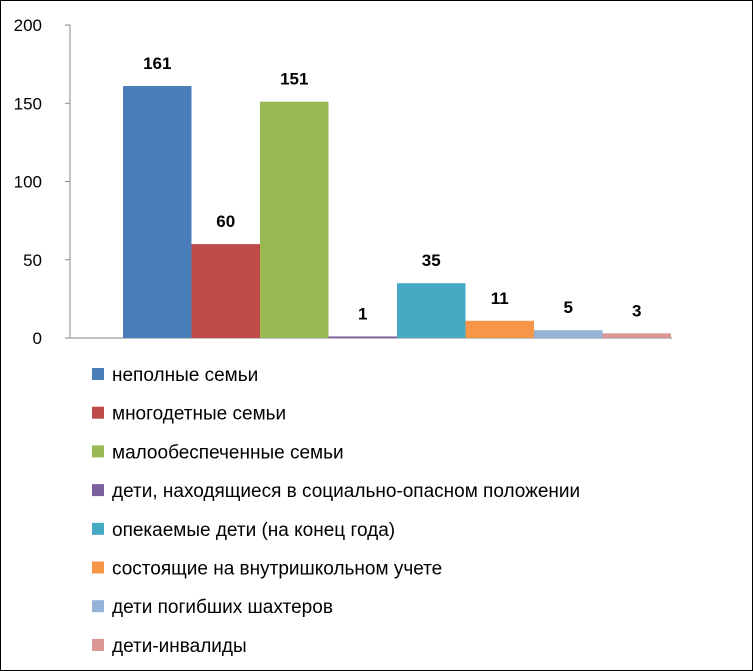  I want to click on legend-item: многодетные семьи, so click(189, 414).